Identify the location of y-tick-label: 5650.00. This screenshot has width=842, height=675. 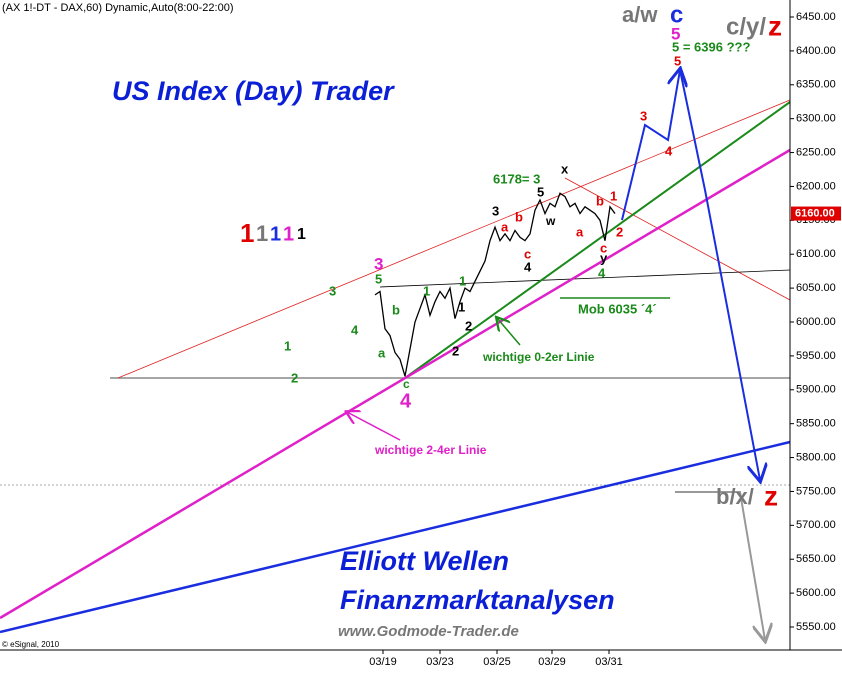
(816, 559).